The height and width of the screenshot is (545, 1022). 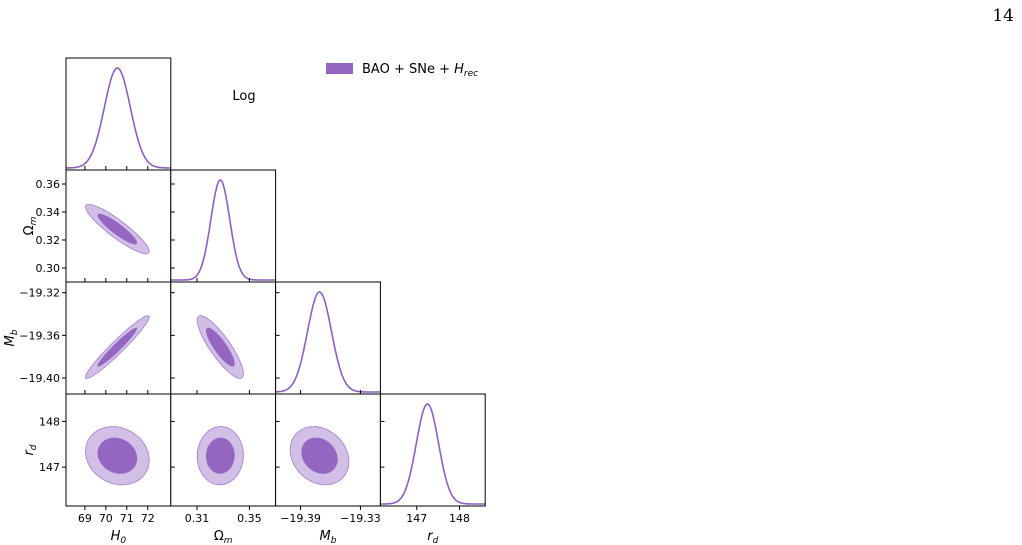 What do you see at coordinates (49, 421) in the screenshot?
I see `ytick-label-r_d-1: 148` at bounding box center [49, 421].